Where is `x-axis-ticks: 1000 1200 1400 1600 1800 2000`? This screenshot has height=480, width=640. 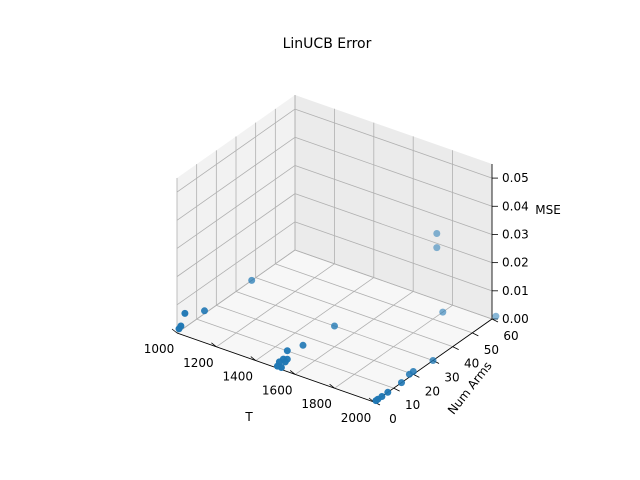 x-axis-ticks: 1000 1200 1400 1600 1800 2000 is located at coordinates (259, 376).